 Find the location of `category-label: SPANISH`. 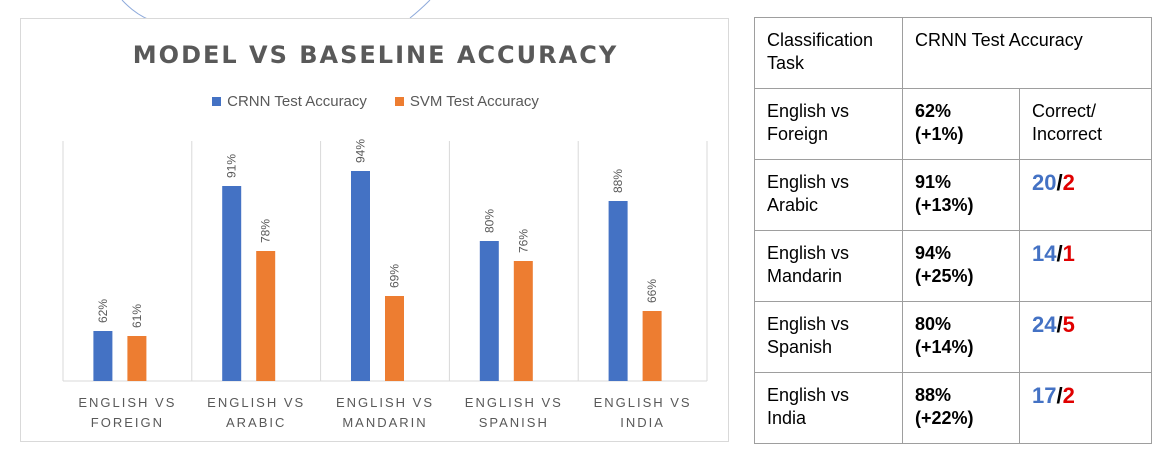

category-label: SPANISH is located at coordinates (514, 422).